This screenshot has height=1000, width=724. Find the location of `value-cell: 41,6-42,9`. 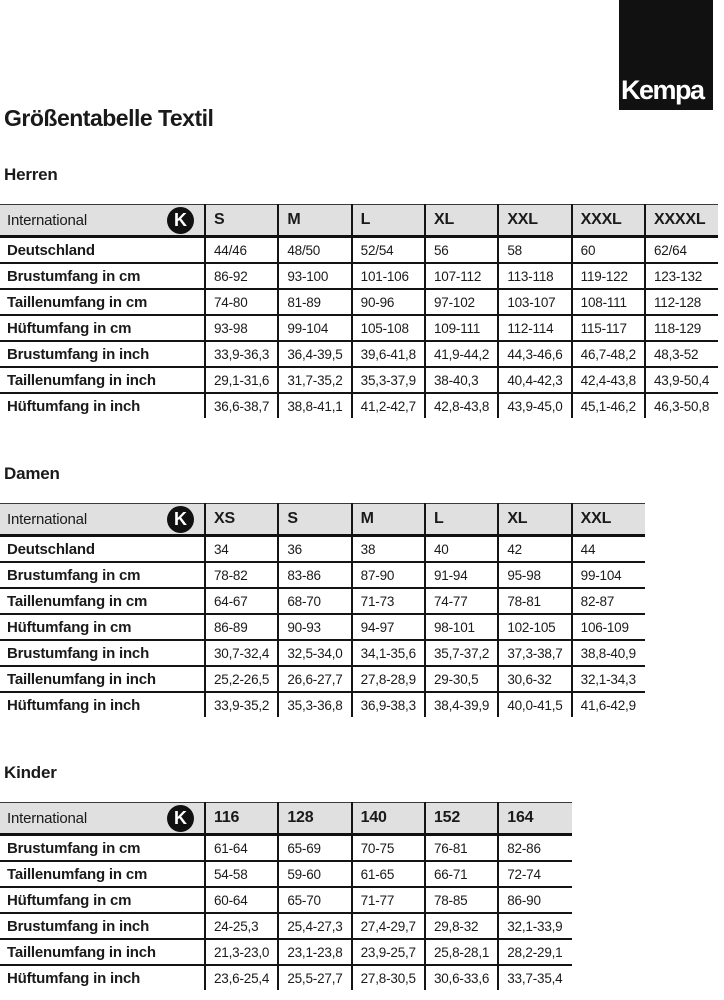

value-cell: 41,6-42,9 is located at coordinates (607, 704).